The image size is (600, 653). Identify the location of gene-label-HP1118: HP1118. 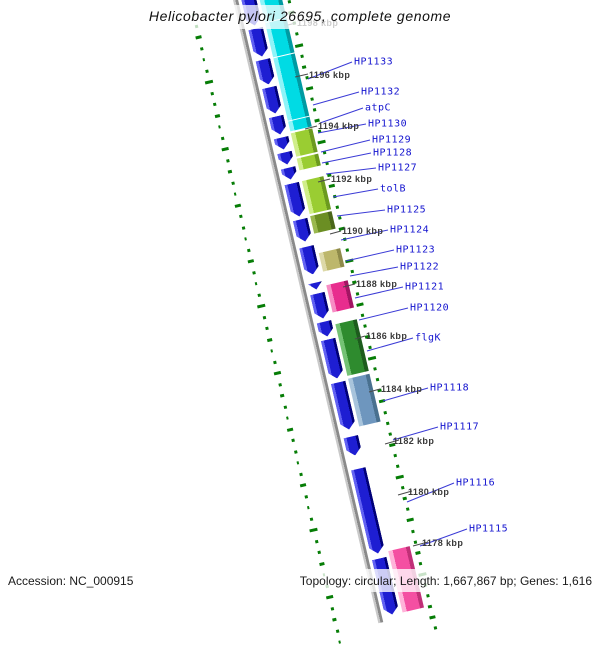
(450, 388).